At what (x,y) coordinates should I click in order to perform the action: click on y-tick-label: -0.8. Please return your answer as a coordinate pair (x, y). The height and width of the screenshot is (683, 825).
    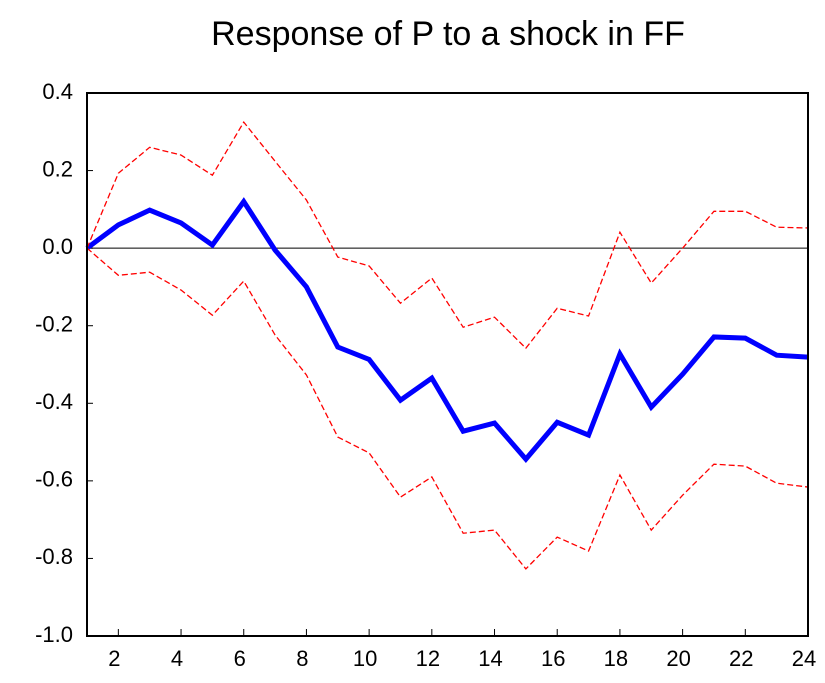
    Looking at the image, I should click on (54, 556).